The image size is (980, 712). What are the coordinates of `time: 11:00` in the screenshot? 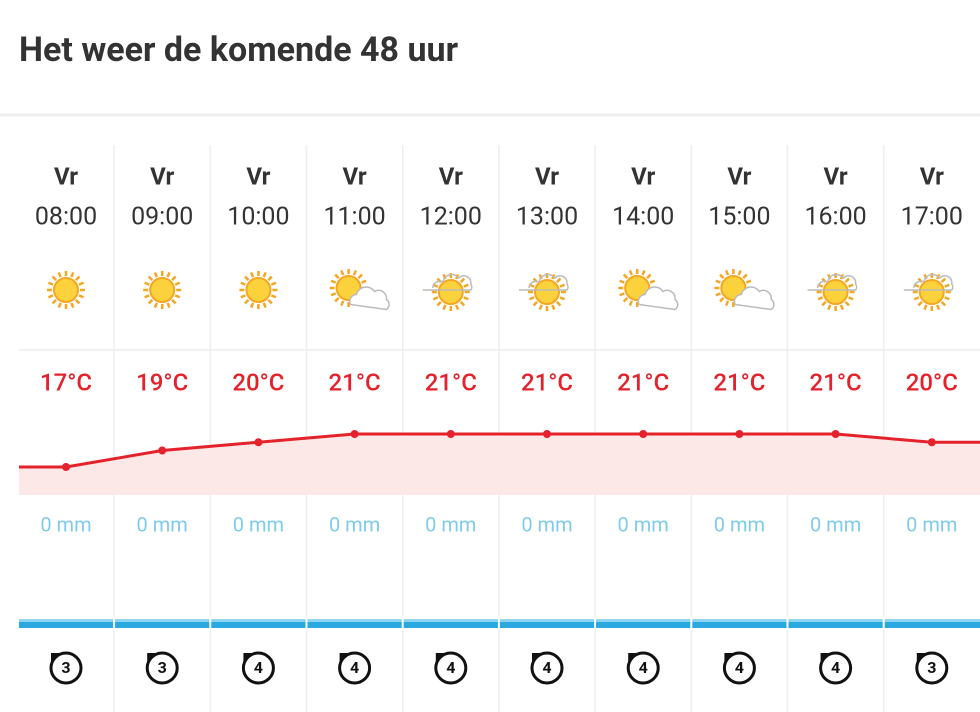 It's located at (354, 217).